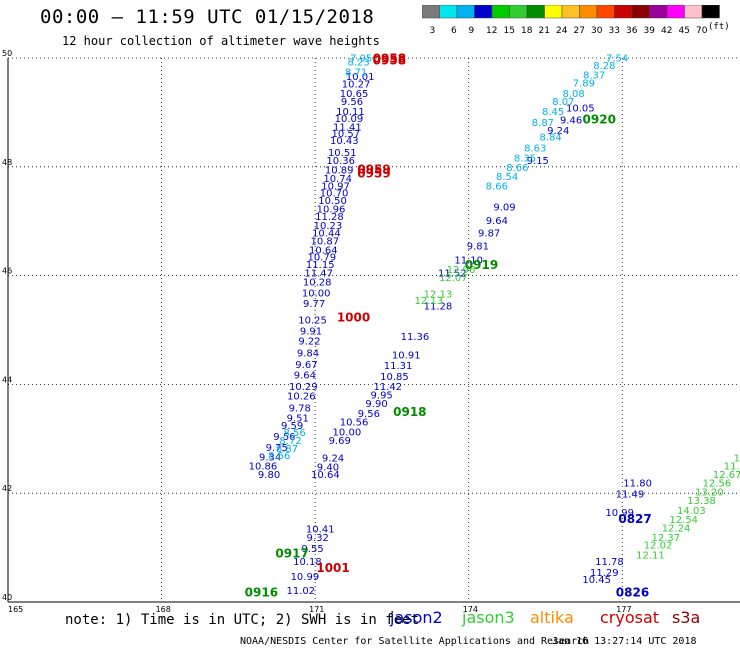 The height and width of the screenshot is (650, 740). Describe the element at coordinates (609, 562) in the screenshot. I see `data-point-label: 11.78` at that location.